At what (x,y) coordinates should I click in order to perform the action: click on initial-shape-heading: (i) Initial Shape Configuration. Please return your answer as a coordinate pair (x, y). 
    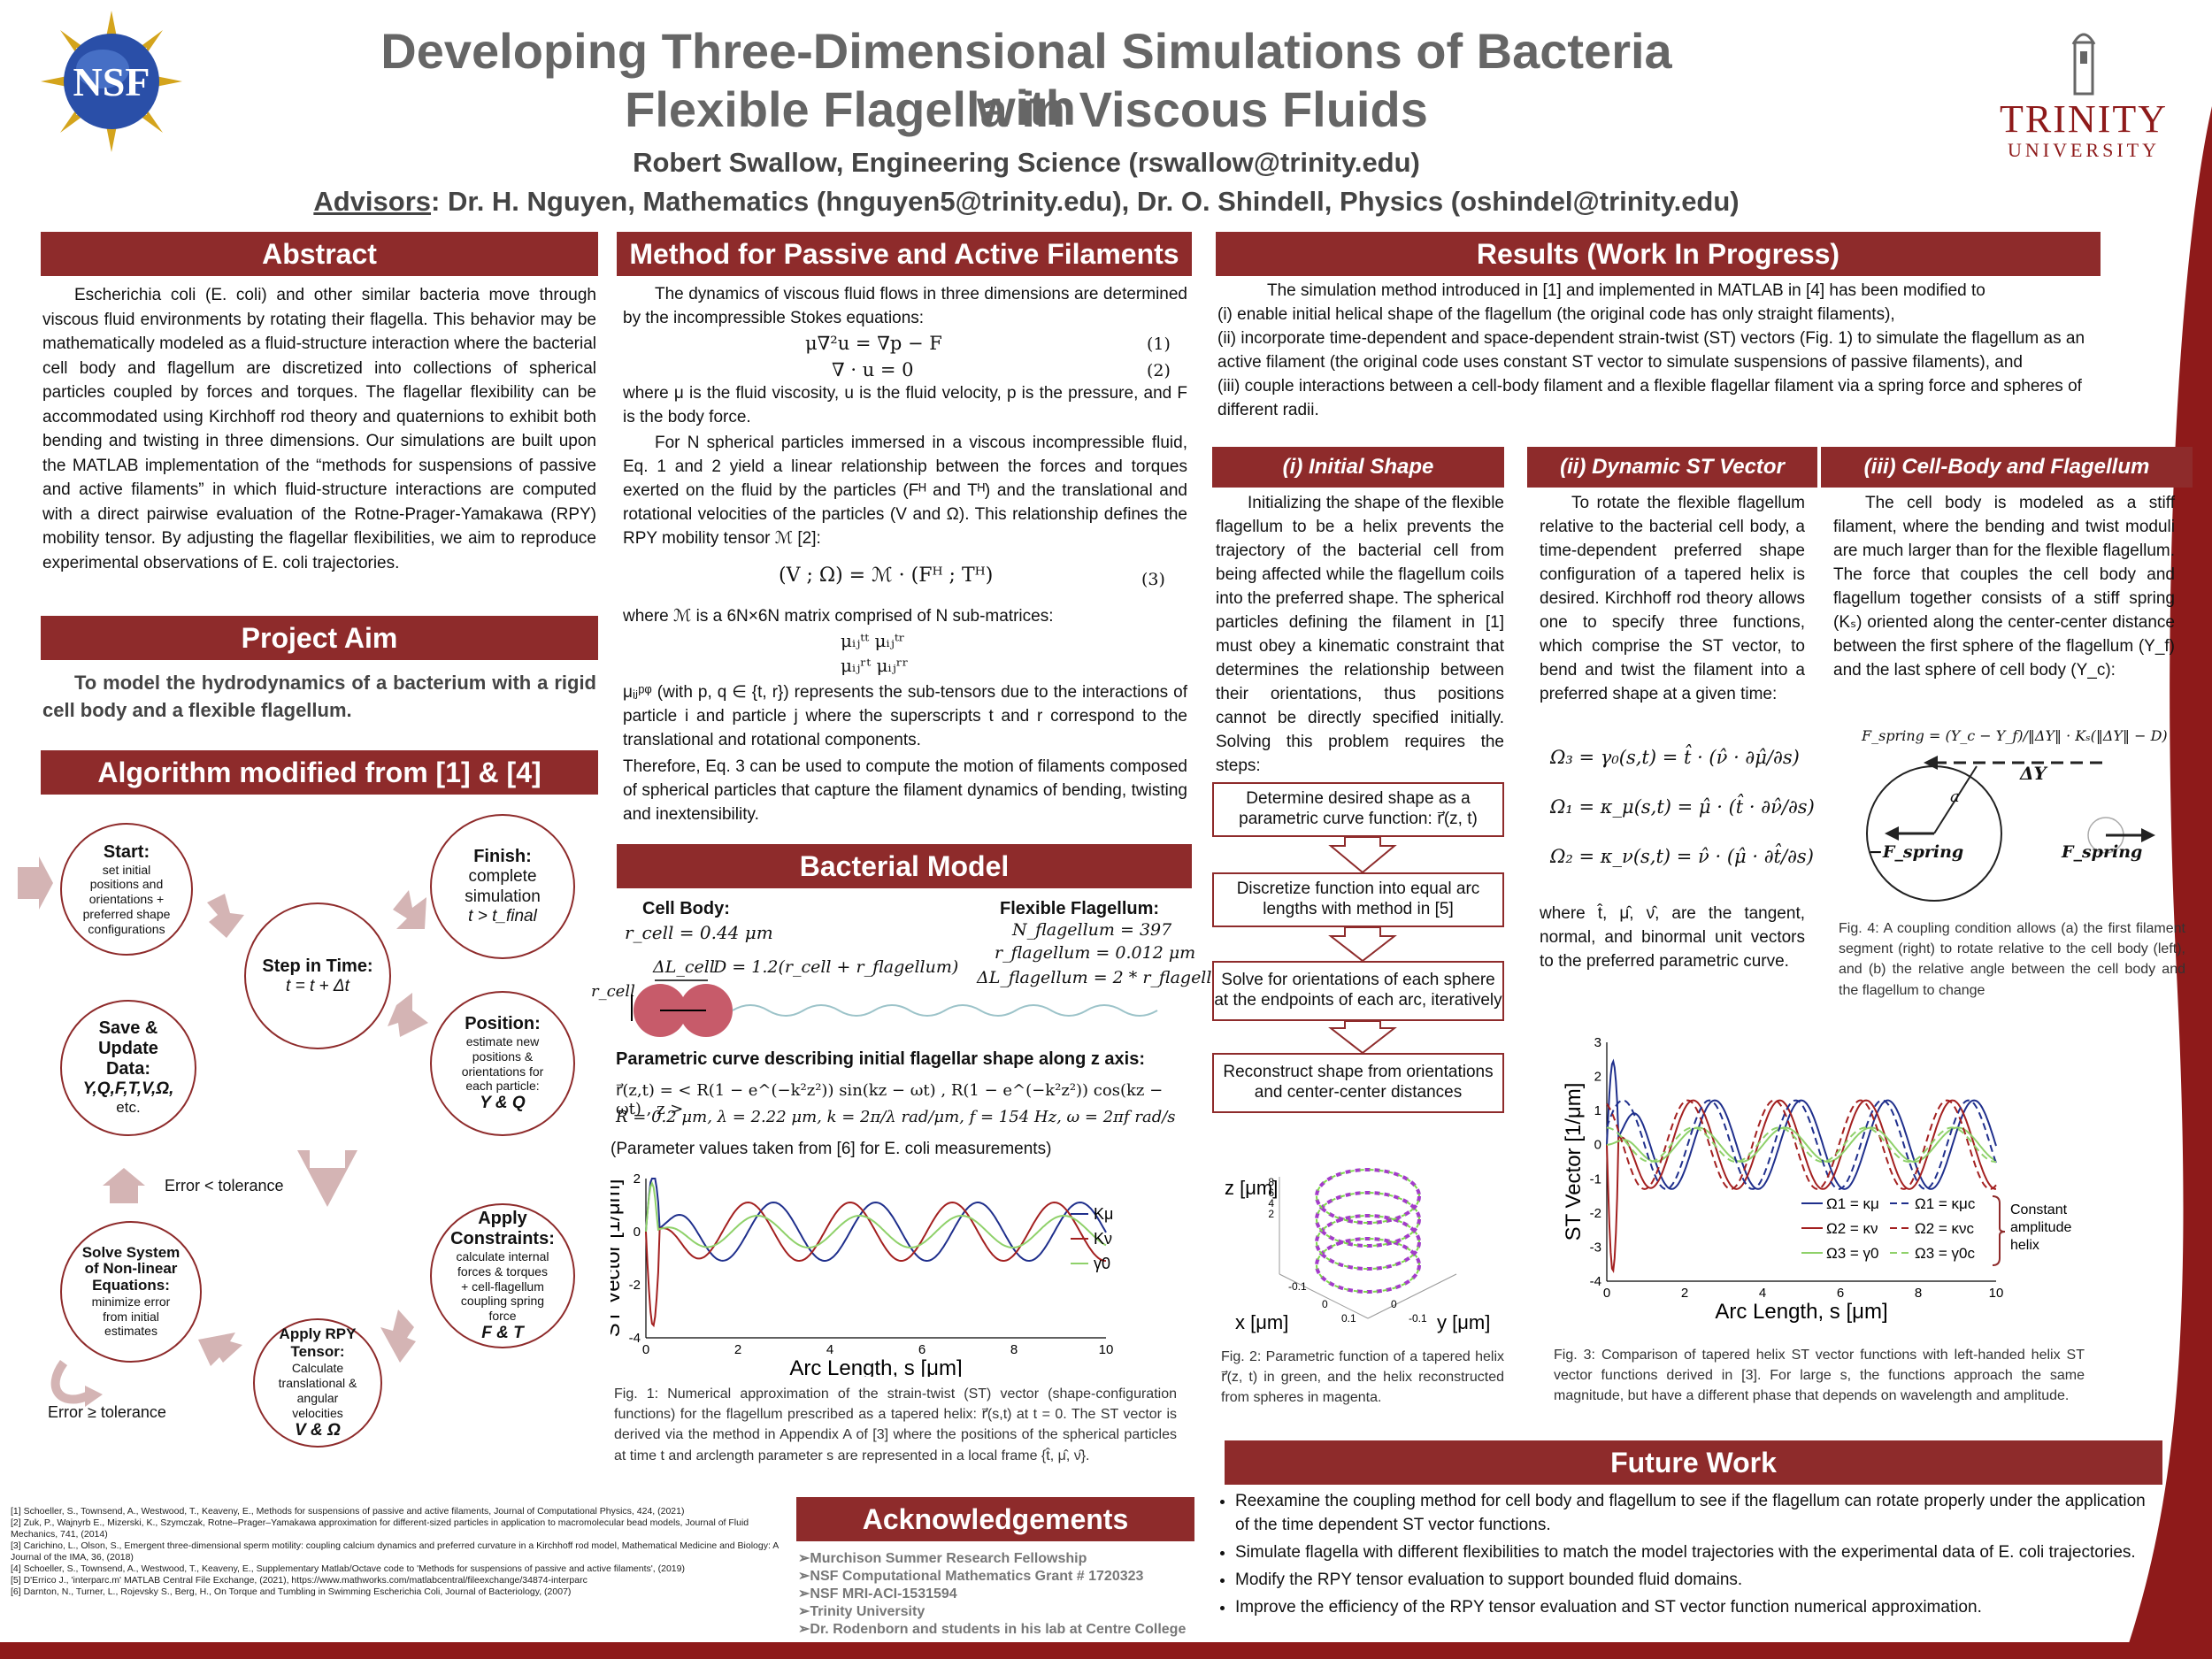
    Looking at the image, I should click on (1358, 483).